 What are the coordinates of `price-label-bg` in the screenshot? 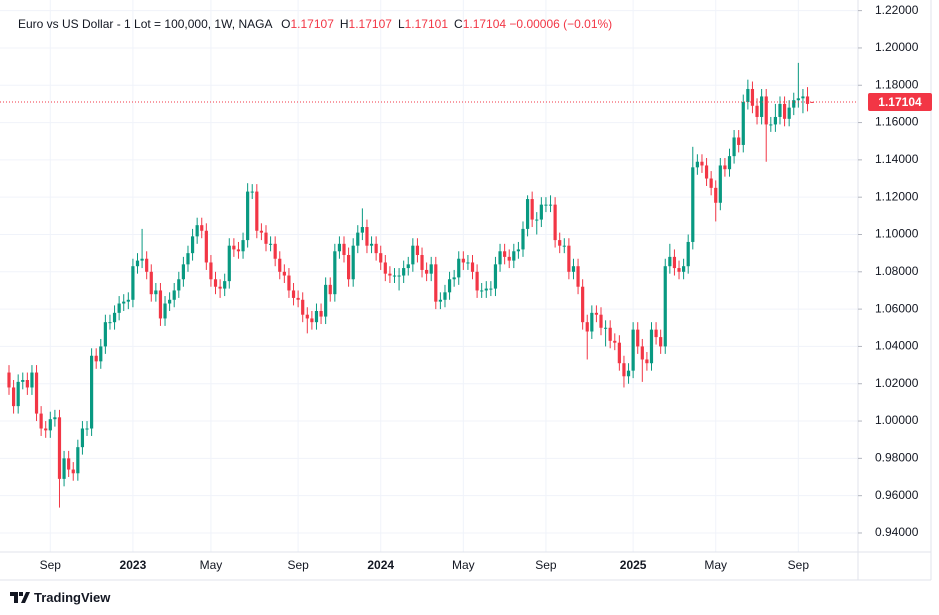 It's located at (900, 101).